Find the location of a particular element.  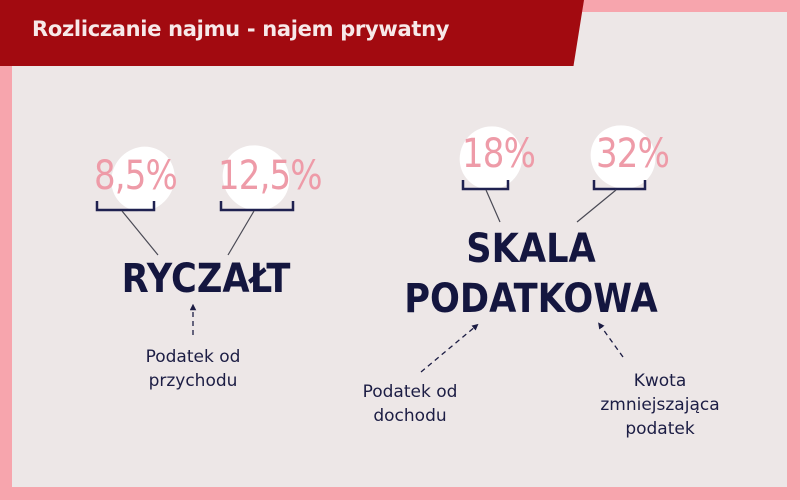

title-banner: Rozliczanie najmu - najem prywatny is located at coordinates (292, 33).